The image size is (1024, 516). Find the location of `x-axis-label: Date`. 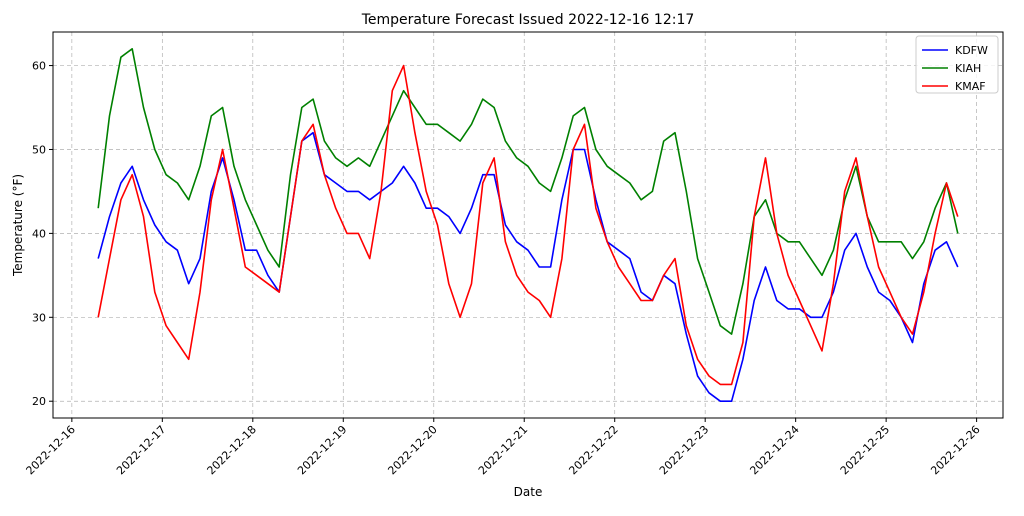

x-axis-label: Date is located at coordinates (528, 492).